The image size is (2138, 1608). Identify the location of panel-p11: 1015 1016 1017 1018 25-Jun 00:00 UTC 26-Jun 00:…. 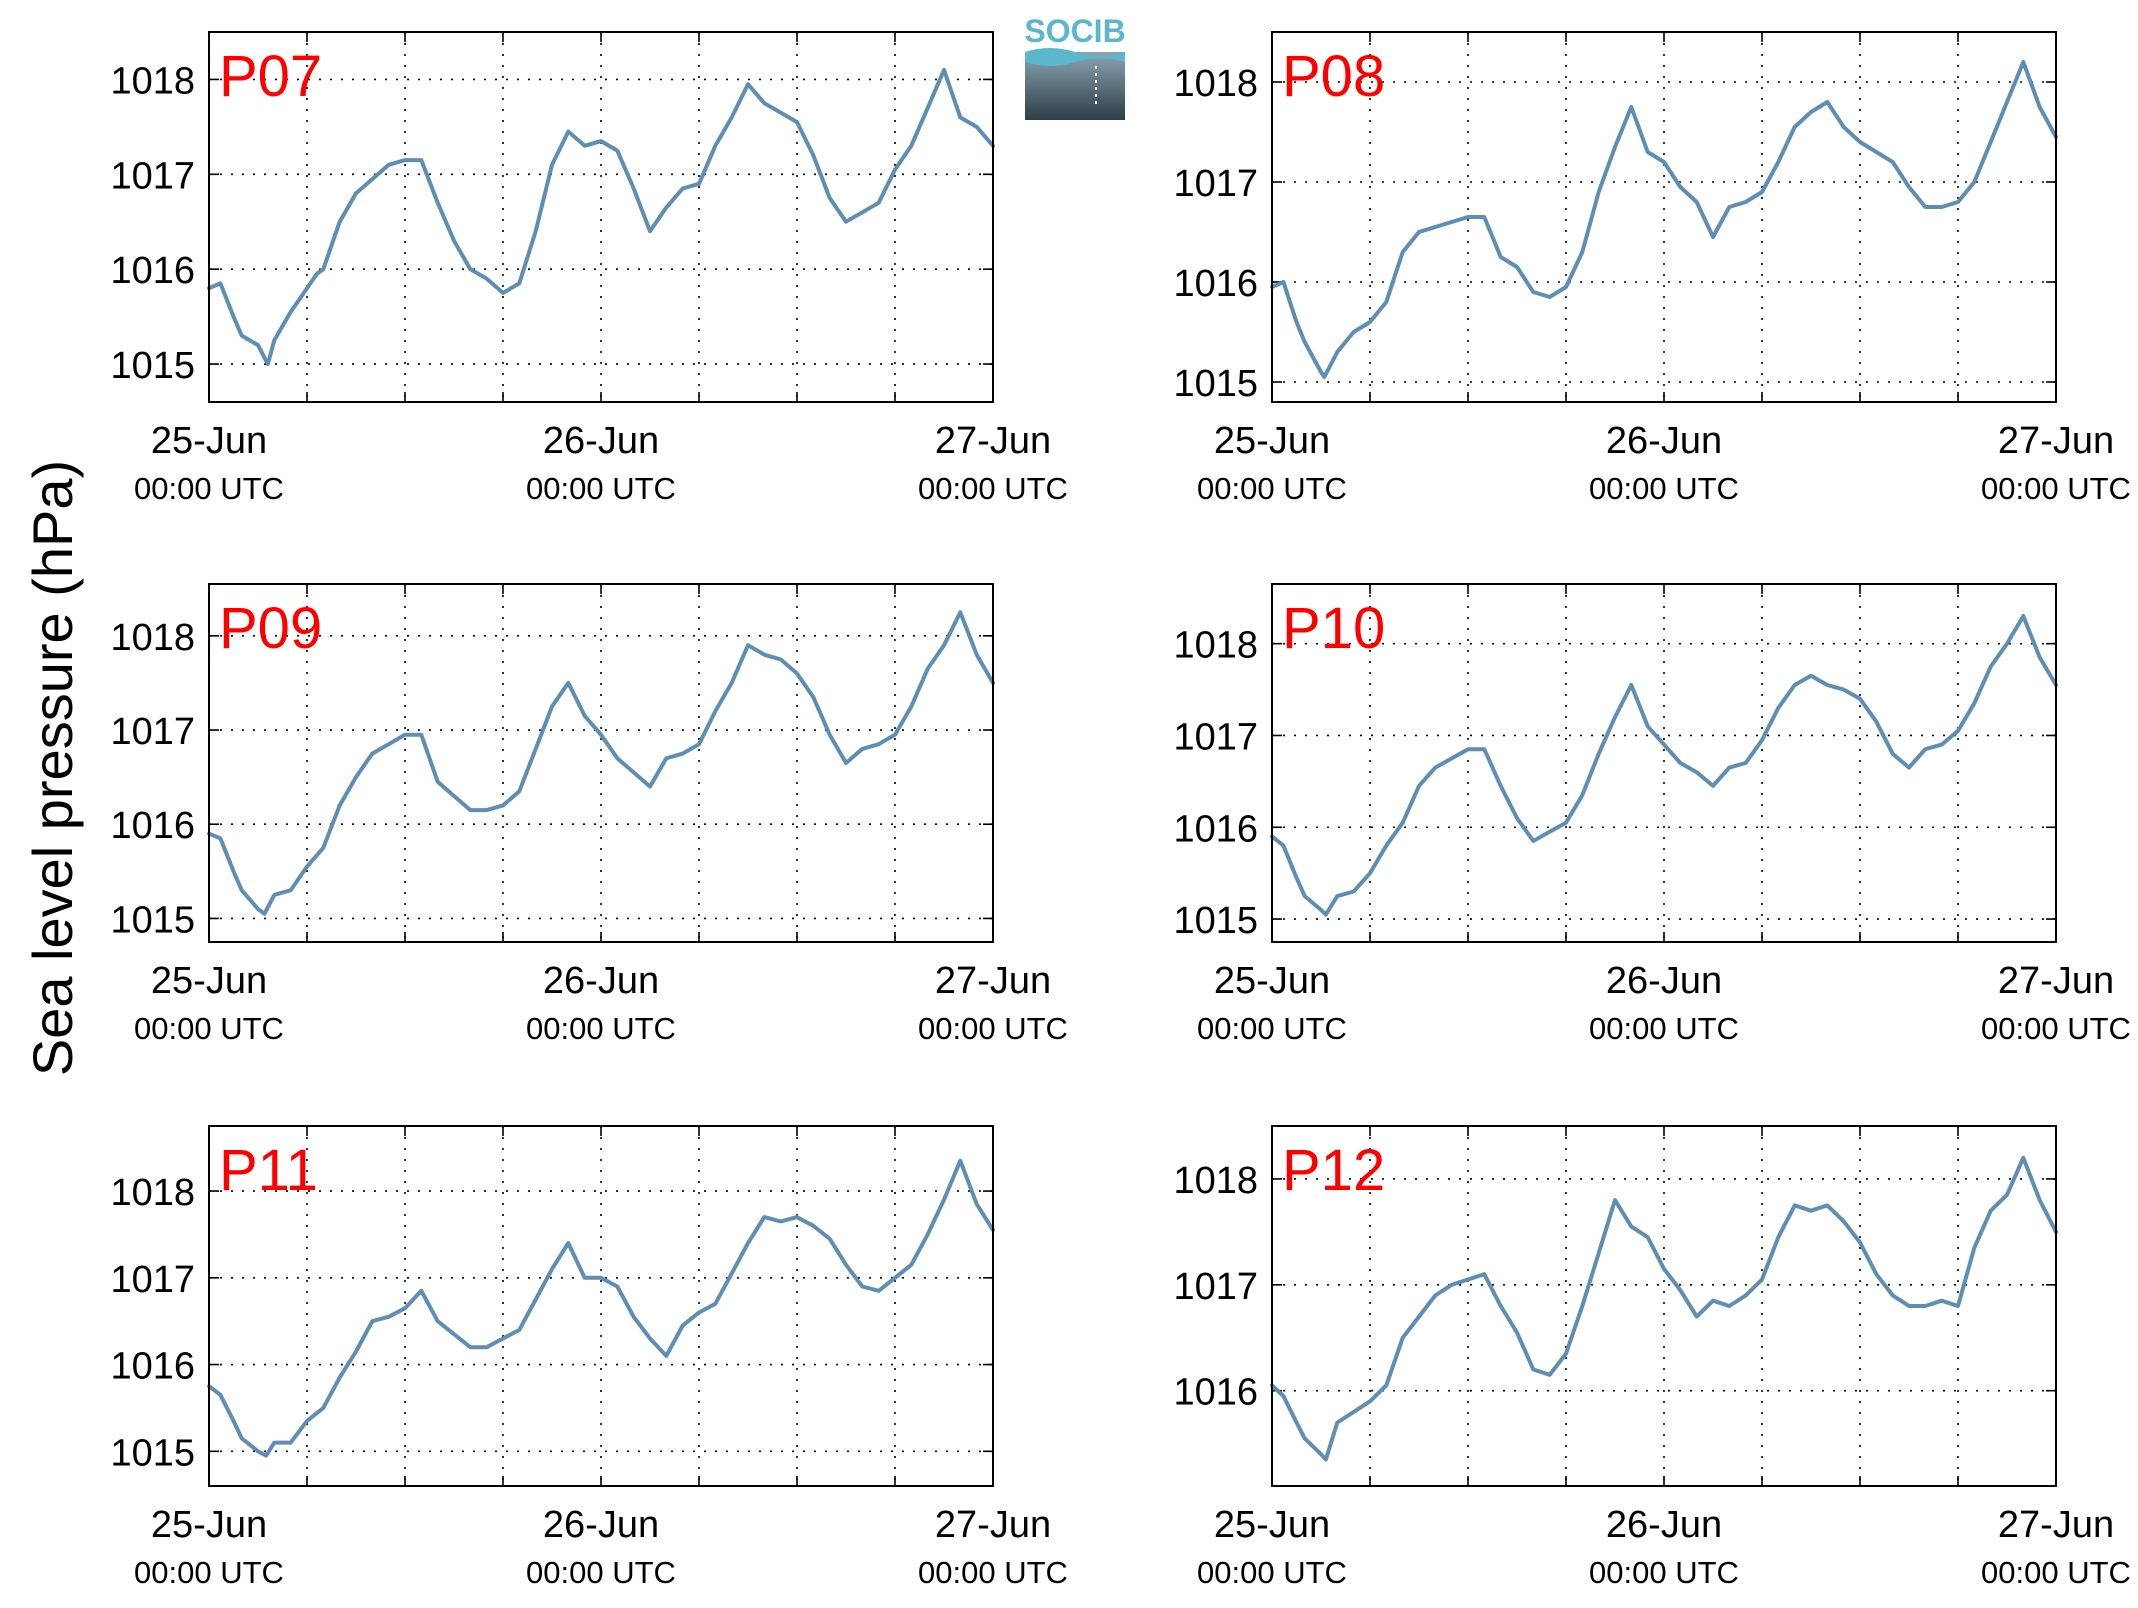
(589, 1357).